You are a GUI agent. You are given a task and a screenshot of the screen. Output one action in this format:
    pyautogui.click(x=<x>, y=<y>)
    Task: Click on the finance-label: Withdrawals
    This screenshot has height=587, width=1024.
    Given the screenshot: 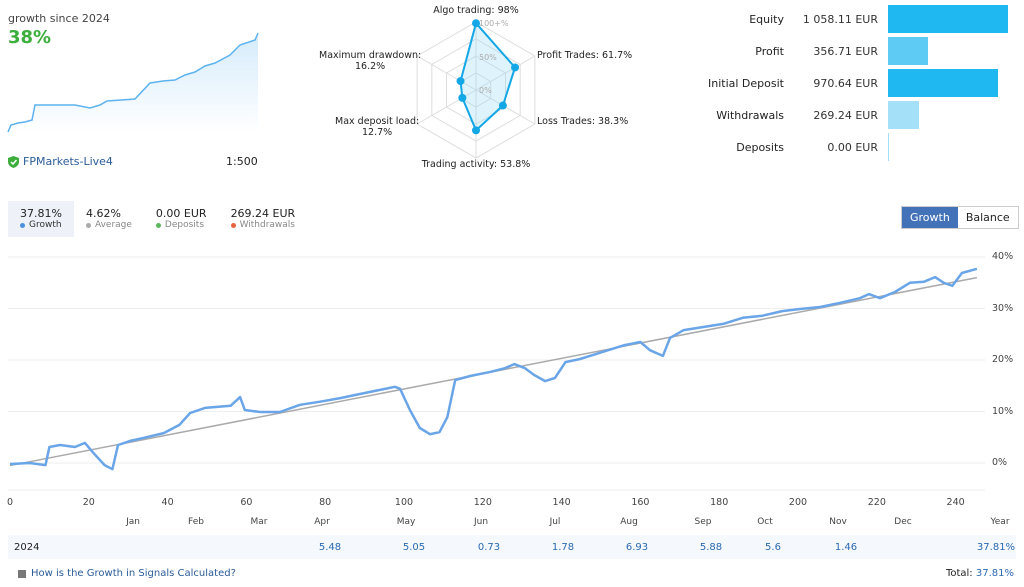 What is the action you would take?
    pyautogui.click(x=750, y=115)
    